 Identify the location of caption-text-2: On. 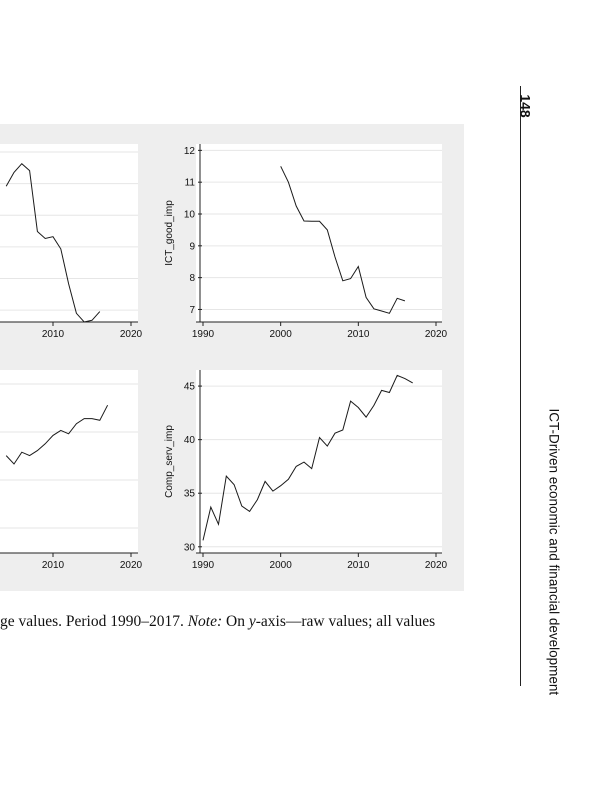
(235, 621).